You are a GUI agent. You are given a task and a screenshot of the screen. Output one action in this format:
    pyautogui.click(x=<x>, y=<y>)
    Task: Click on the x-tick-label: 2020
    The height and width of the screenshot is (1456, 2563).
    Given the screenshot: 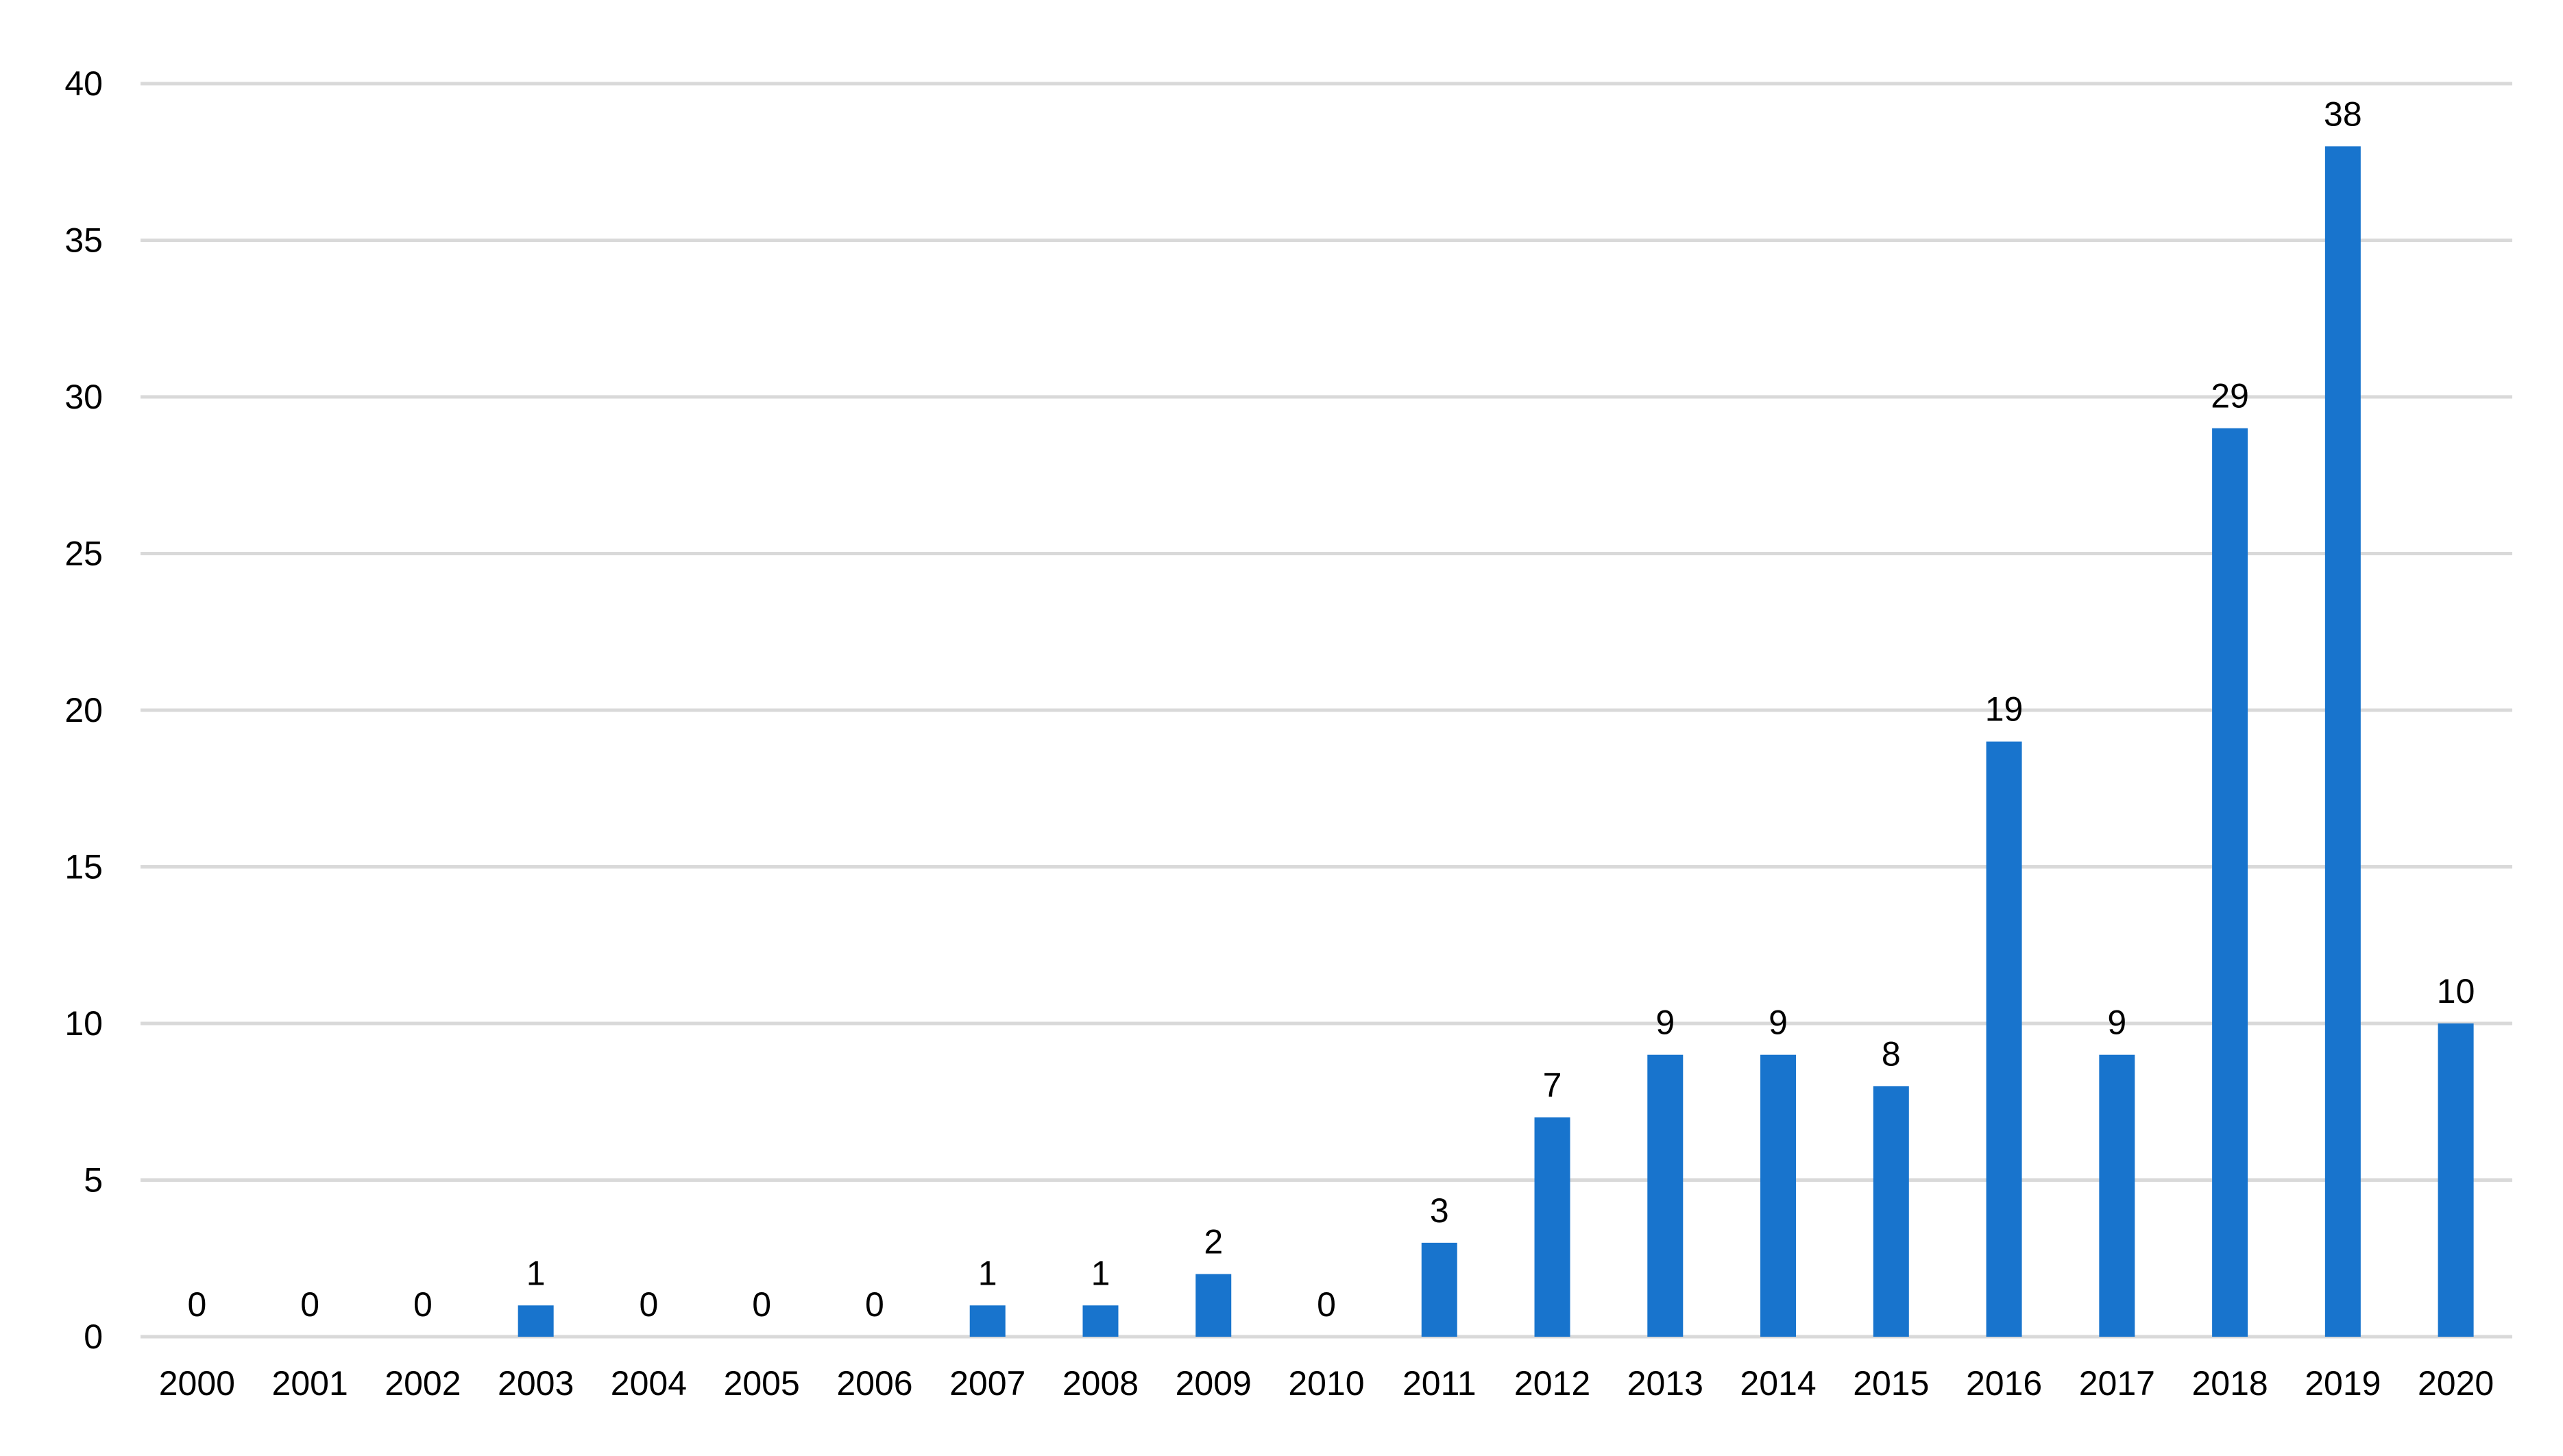 What is the action you would take?
    pyautogui.click(x=2456, y=1383)
    